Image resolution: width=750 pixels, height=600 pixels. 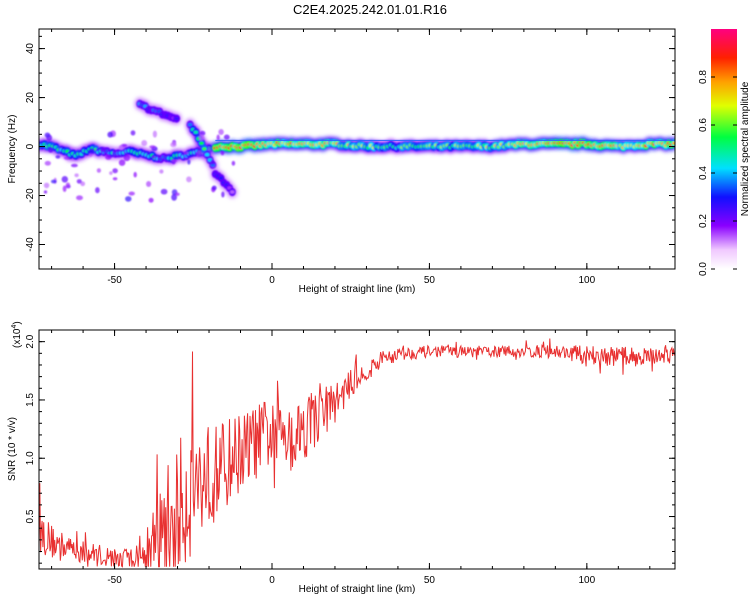 What do you see at coordinates (126, 151) in the screenshot?
I see `main-ridge-left` at bounding box center [126, 151].